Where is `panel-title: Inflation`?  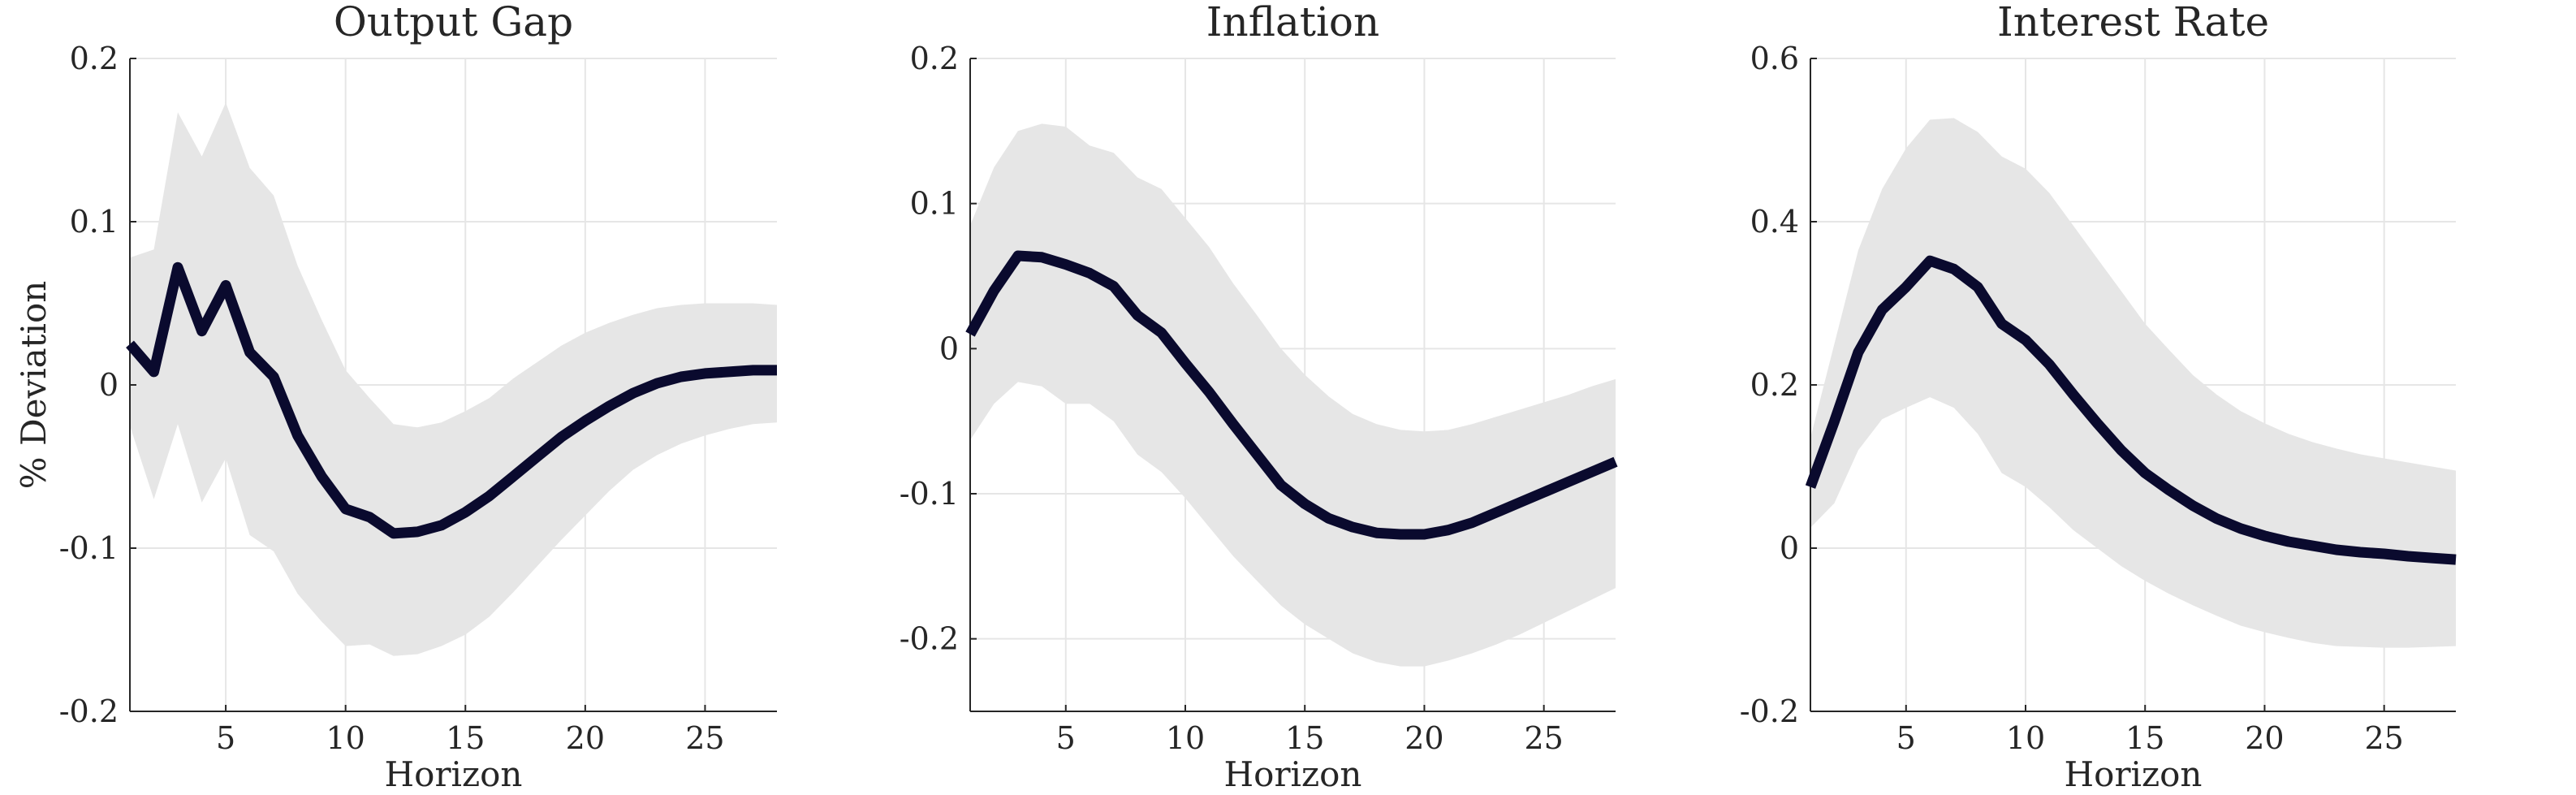 panel-title: Inflation is located at coordinates (1293, 22).